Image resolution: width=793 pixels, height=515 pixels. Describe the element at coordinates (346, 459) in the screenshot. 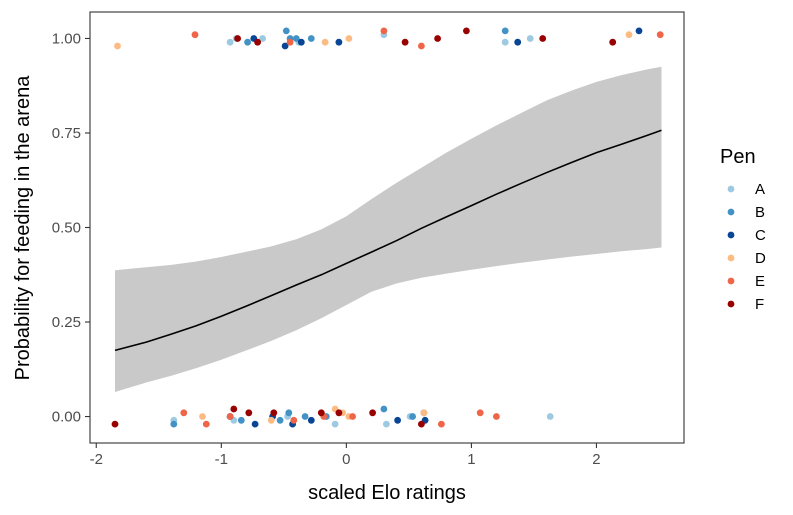

I see `x-tick-label: 0` at that location.